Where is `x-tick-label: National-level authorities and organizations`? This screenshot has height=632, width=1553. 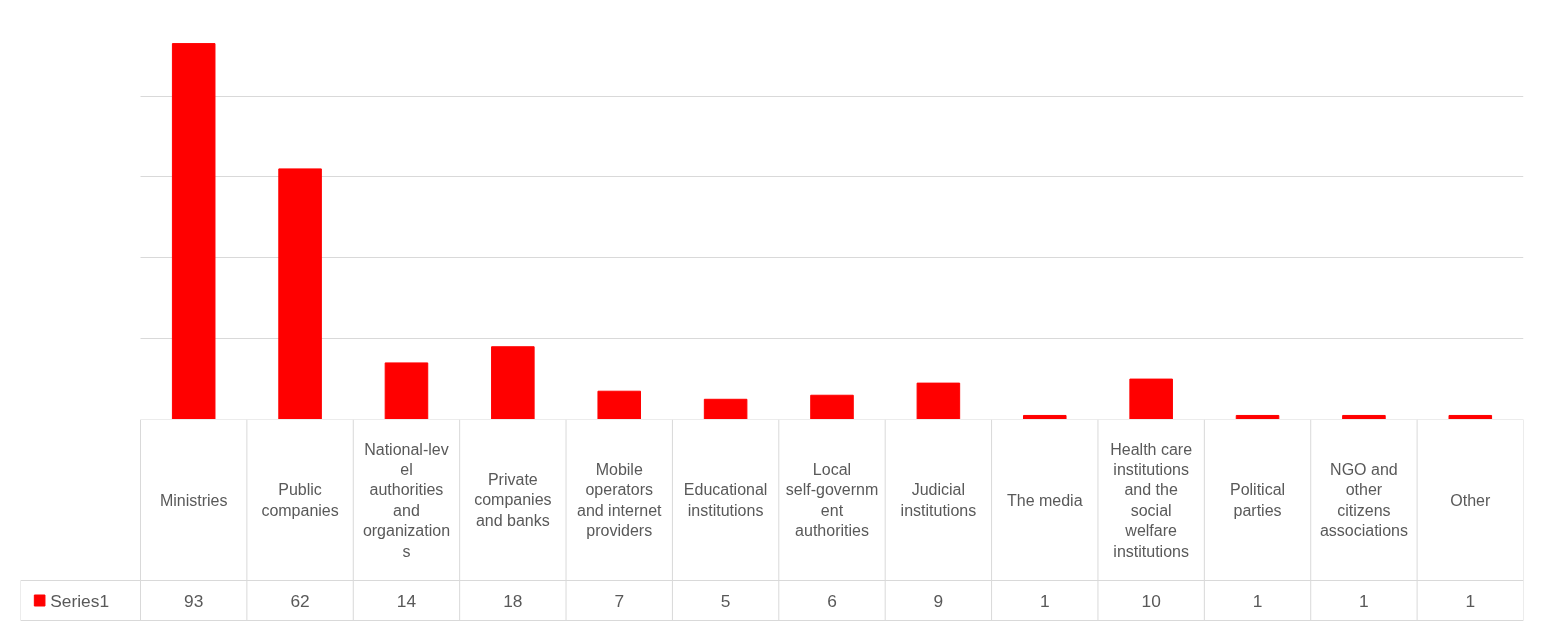
x-tick-label: National-level authorities and organizations is located at coordinates (406, 500).